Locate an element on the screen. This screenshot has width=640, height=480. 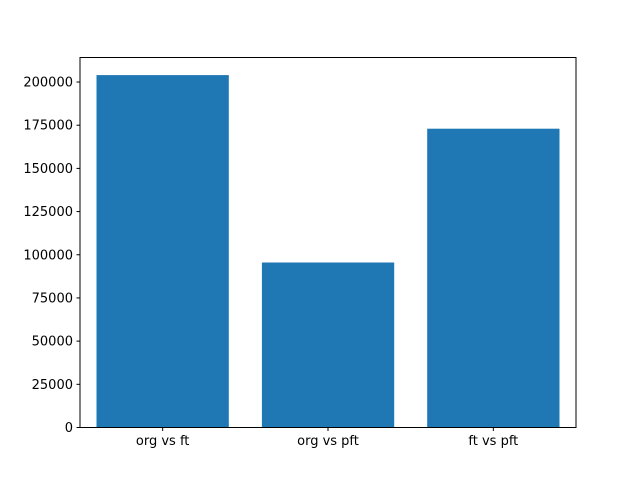
y-tick-label: 75000 is located at coordinates (52, 298).